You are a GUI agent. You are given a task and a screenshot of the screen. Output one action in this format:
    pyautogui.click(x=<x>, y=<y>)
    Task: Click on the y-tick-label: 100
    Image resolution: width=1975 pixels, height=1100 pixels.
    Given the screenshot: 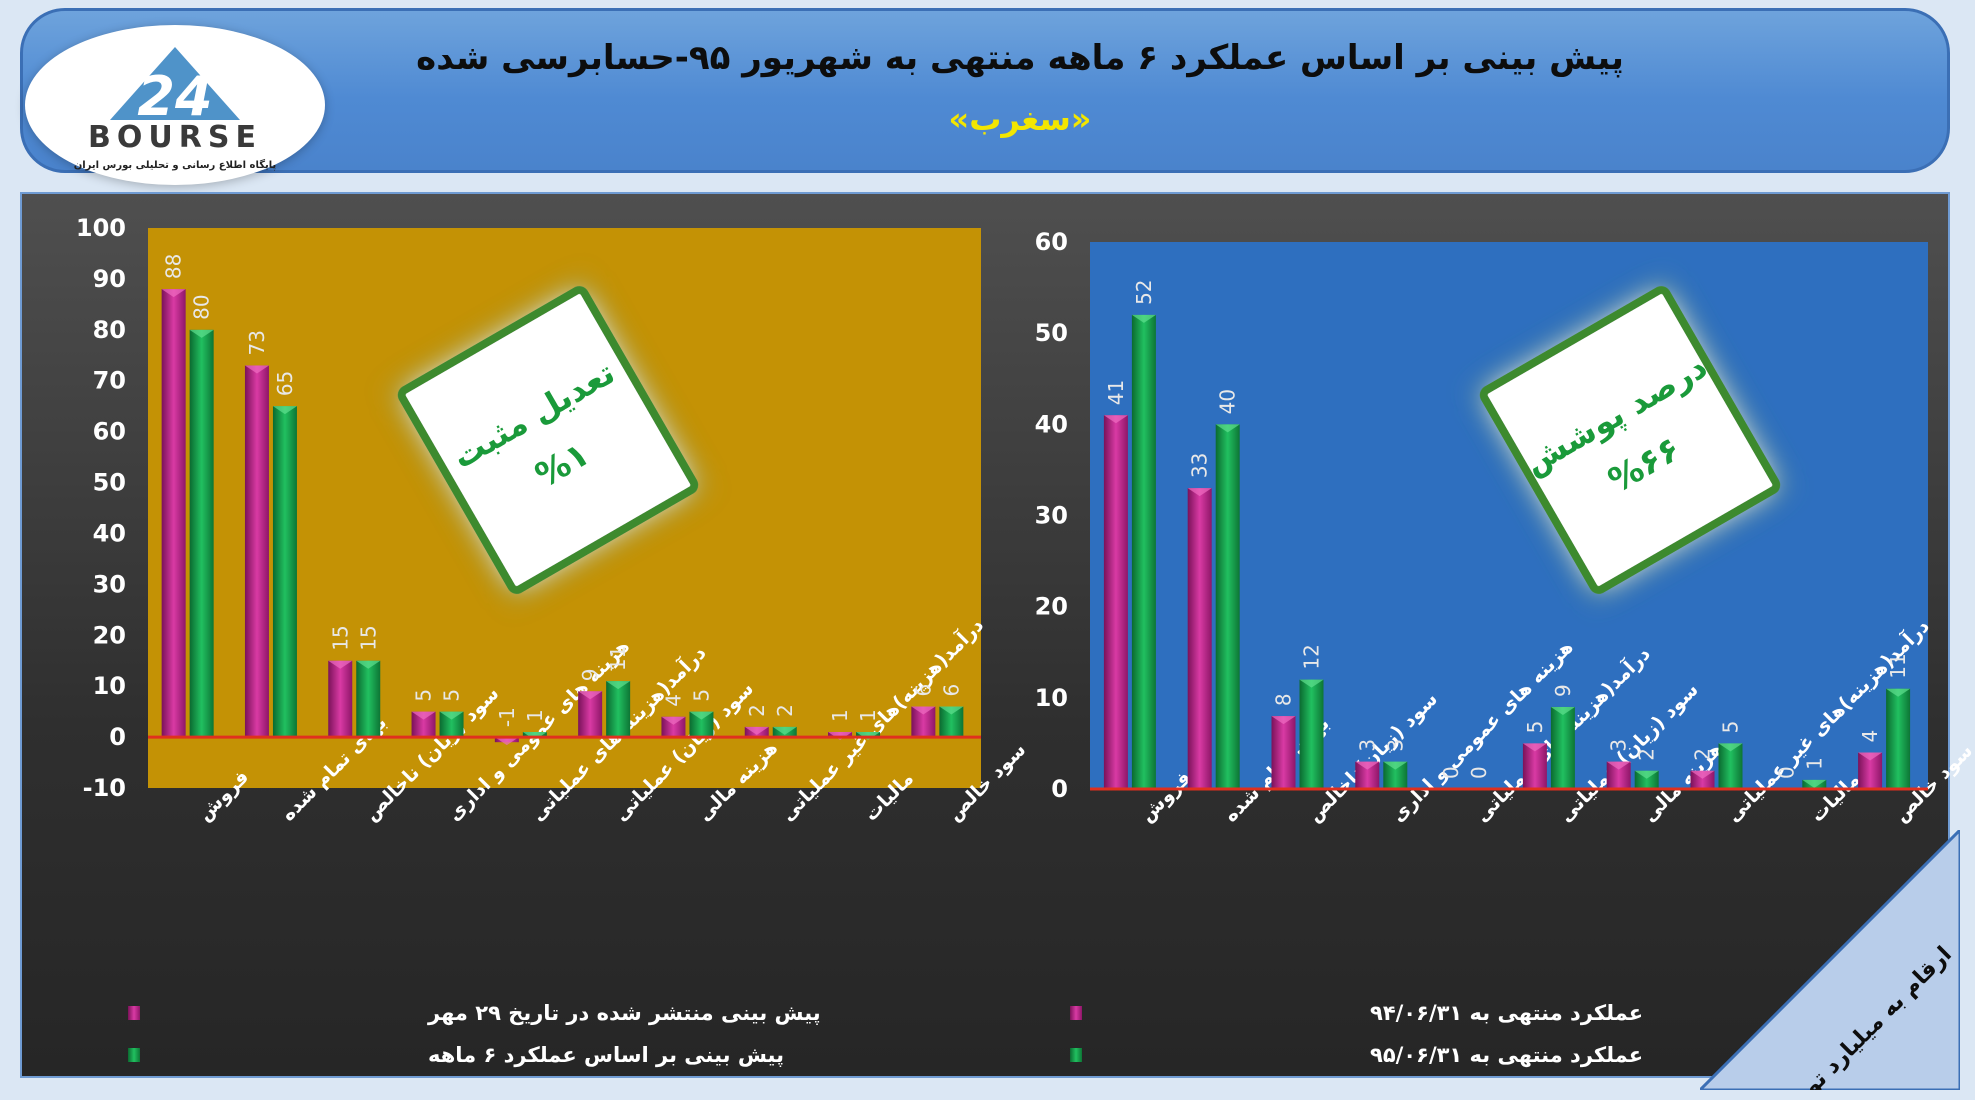 What is the action you would take?
    pyautogui.click(x=101, y=228)
    